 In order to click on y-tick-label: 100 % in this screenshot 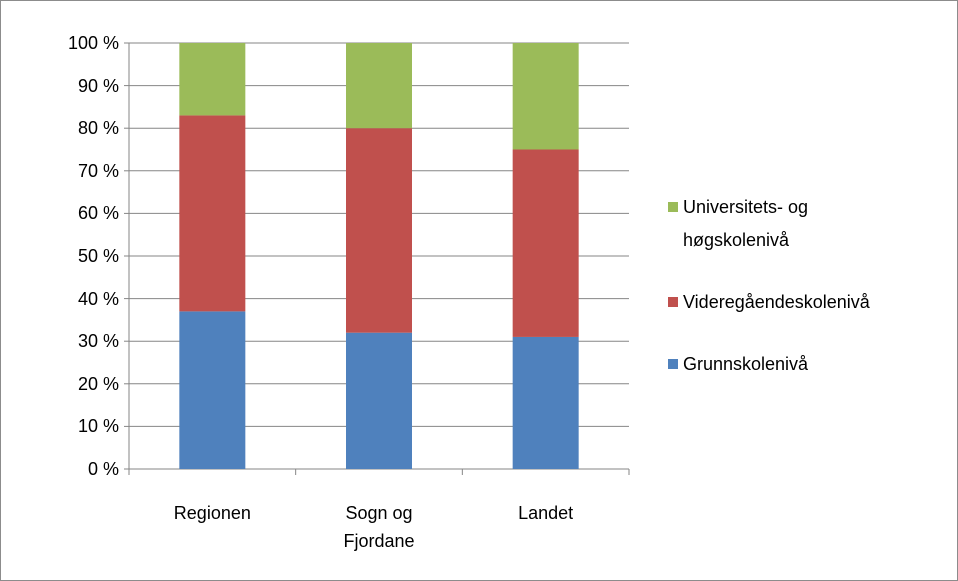, I will do `click(93, 43)`.